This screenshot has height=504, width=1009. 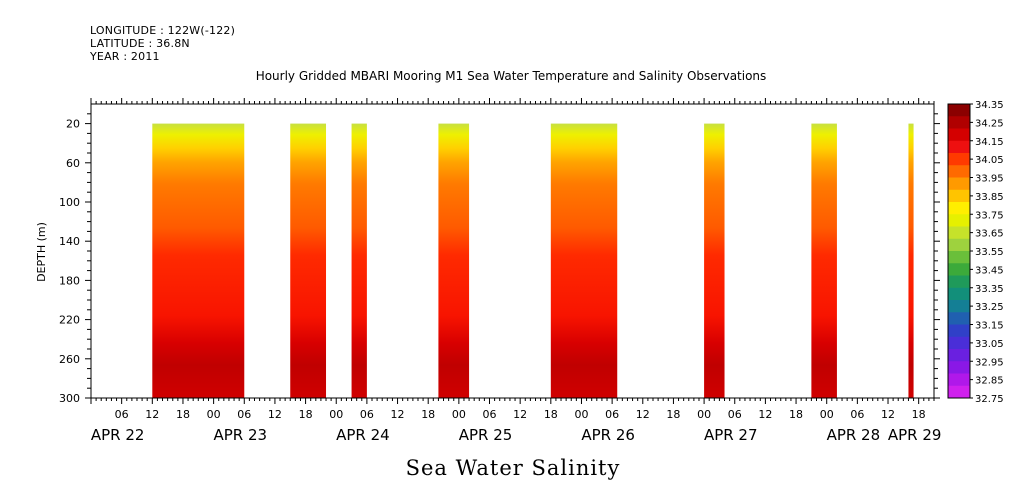 What do you see at coordinates (163, 30) in the screenshot?
I see `longitude-label: LONGITUDE : 122W(-122)` at bounding box center [163, 30].